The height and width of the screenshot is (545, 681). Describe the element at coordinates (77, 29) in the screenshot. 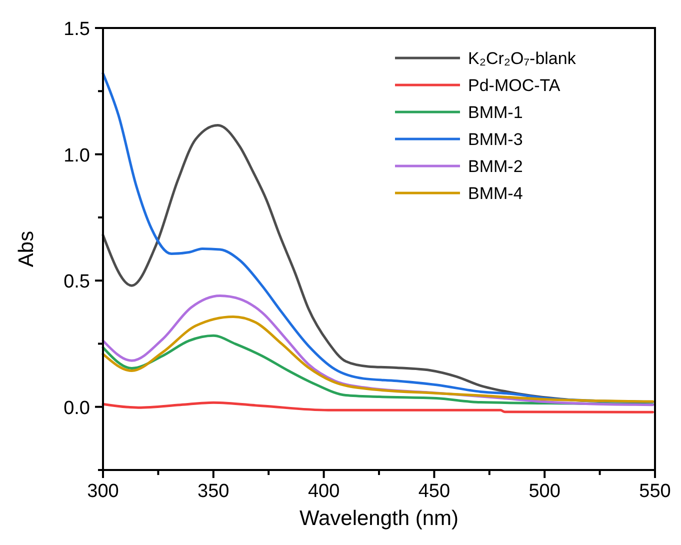

I see `y-tick-label: 1.5` at that location.